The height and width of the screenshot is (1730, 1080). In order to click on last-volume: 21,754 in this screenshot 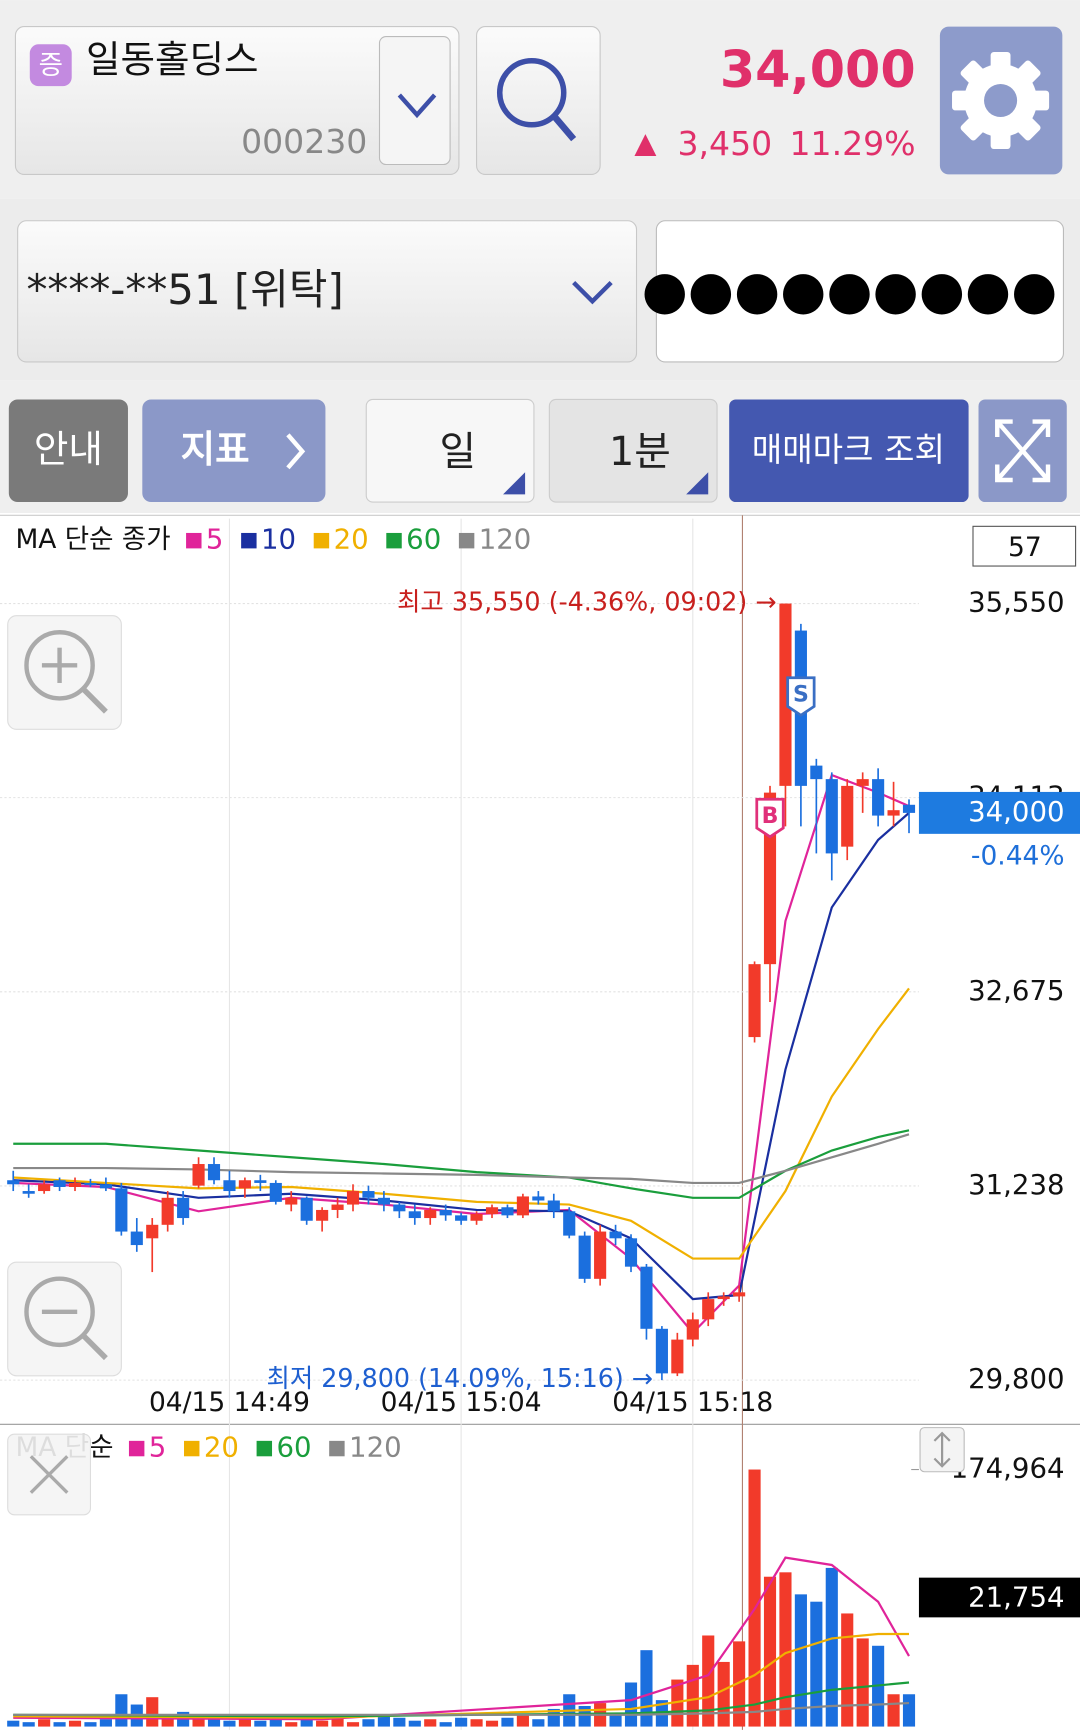, I will do `click(1016, 1597)`.